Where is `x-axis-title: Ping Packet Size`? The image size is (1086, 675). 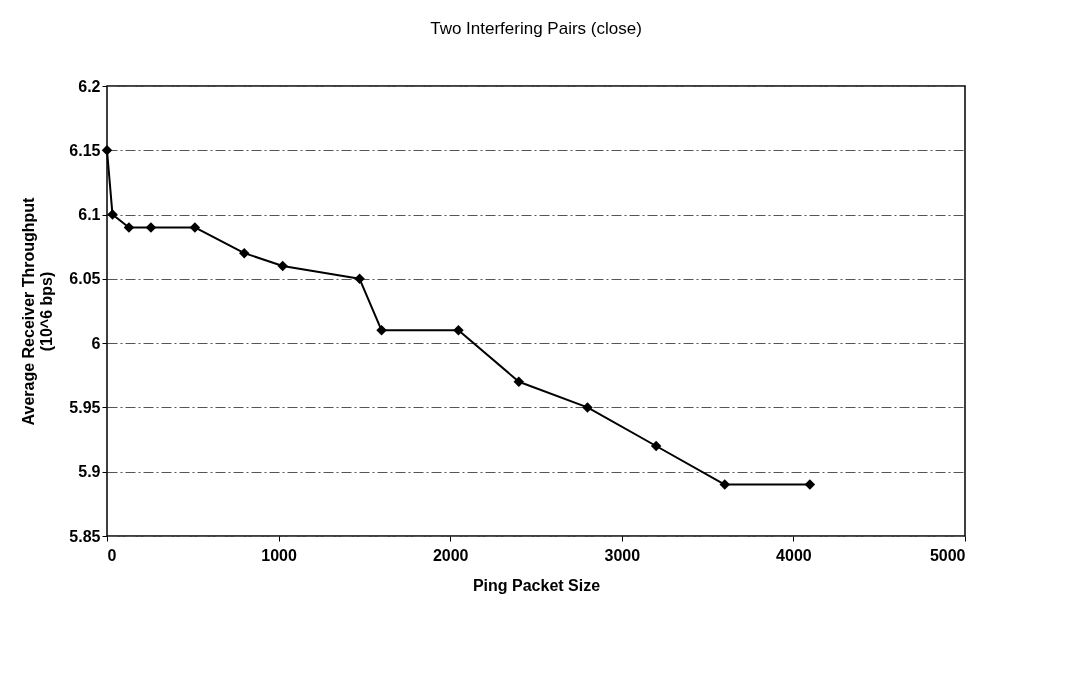 x-axis-title: Ping Packet Size is located at coordinates (536, 585).